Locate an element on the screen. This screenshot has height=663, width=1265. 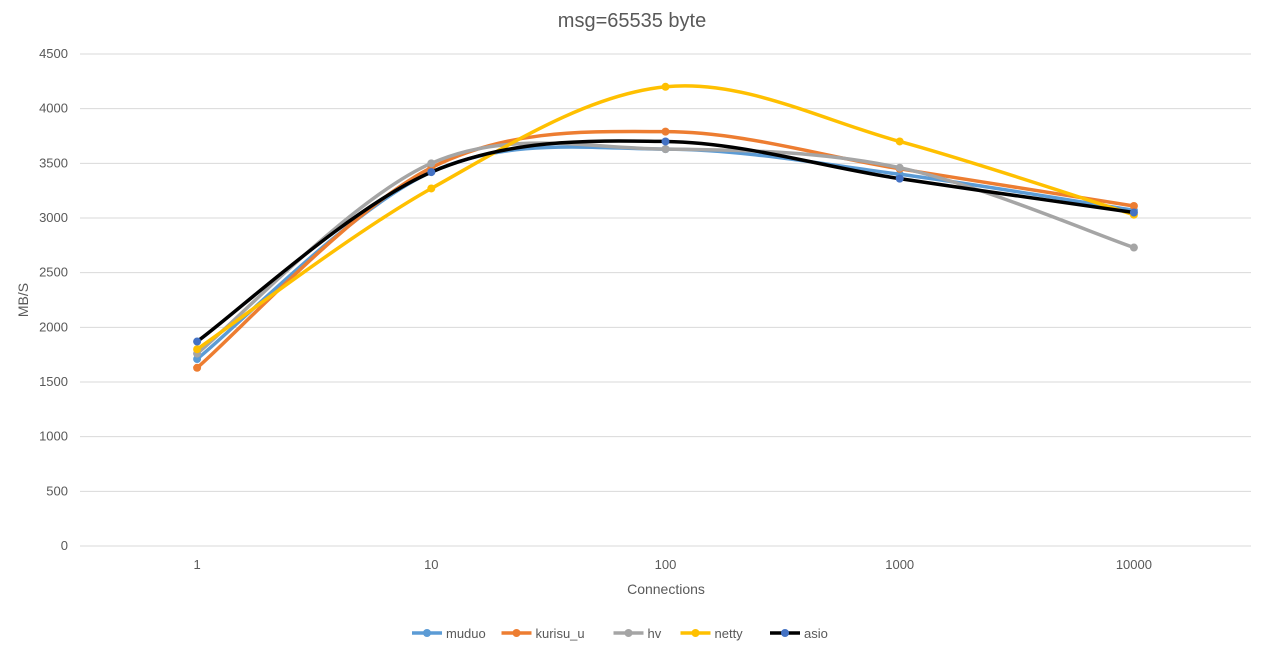
y-tick-label: 4000 is located at coordinates (53, 108).